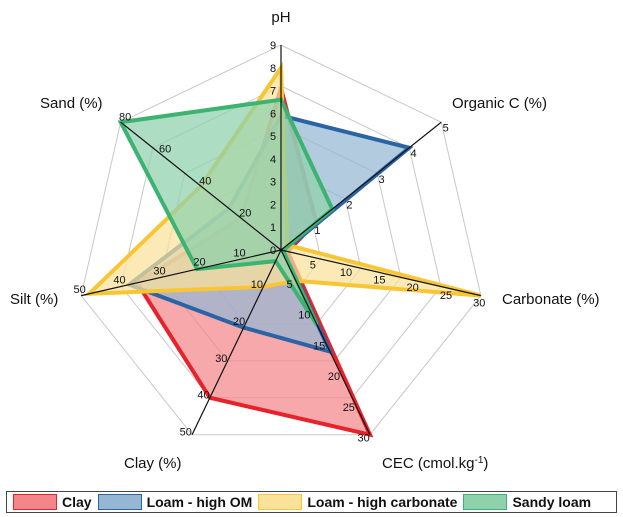  I want to click on tick-label: 80, so click(125, 118).